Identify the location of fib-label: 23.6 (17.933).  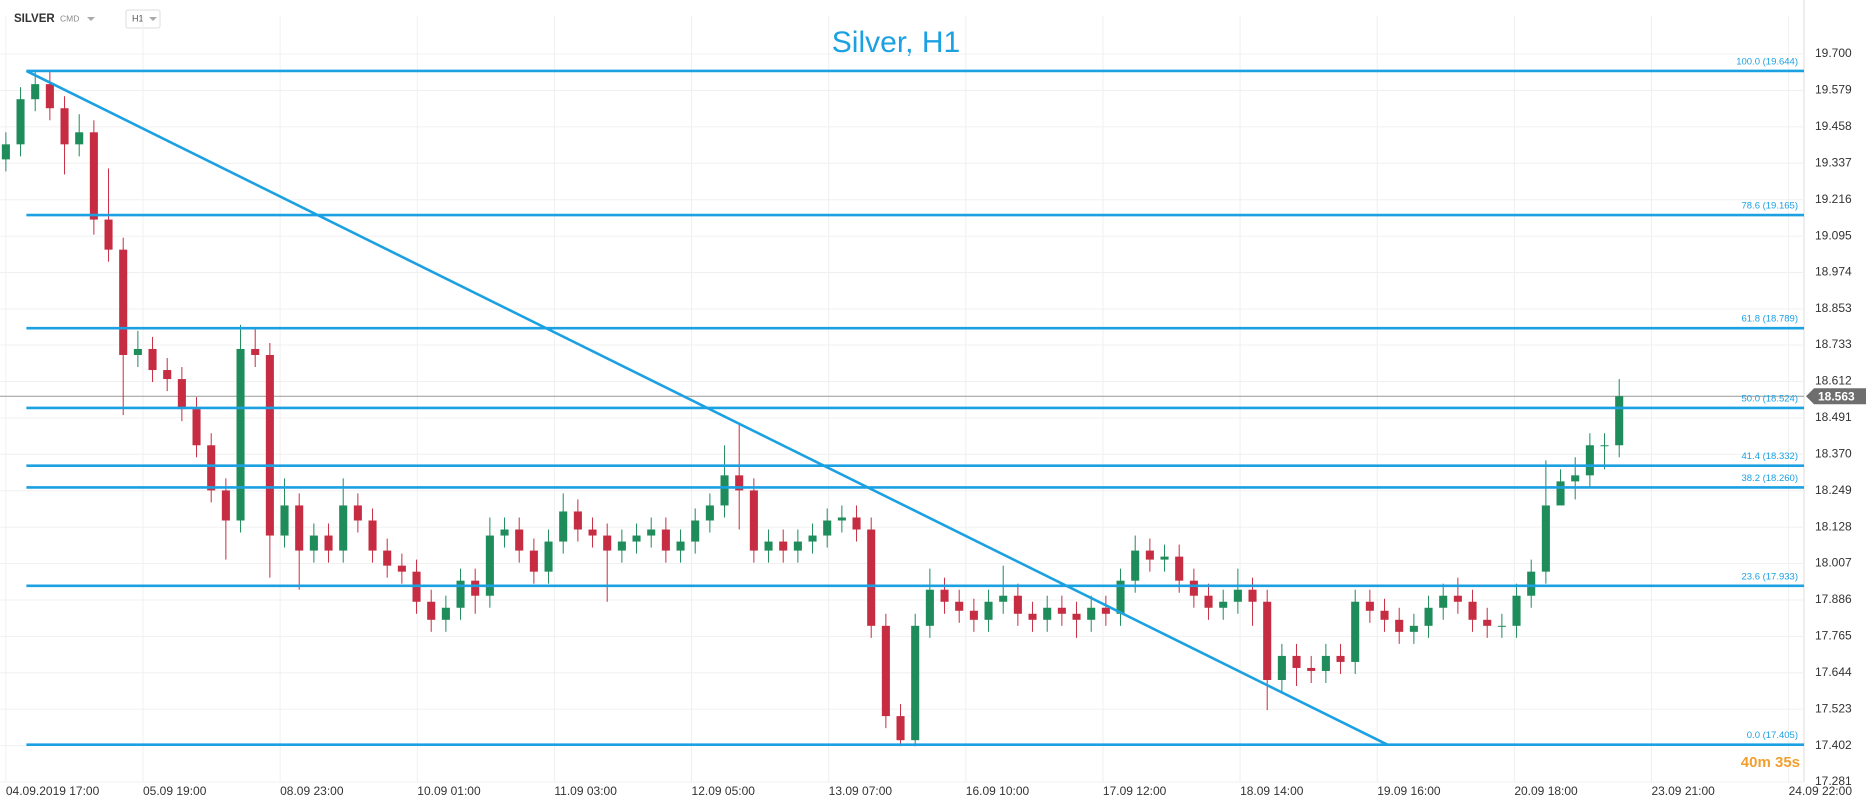
(1769, 576).